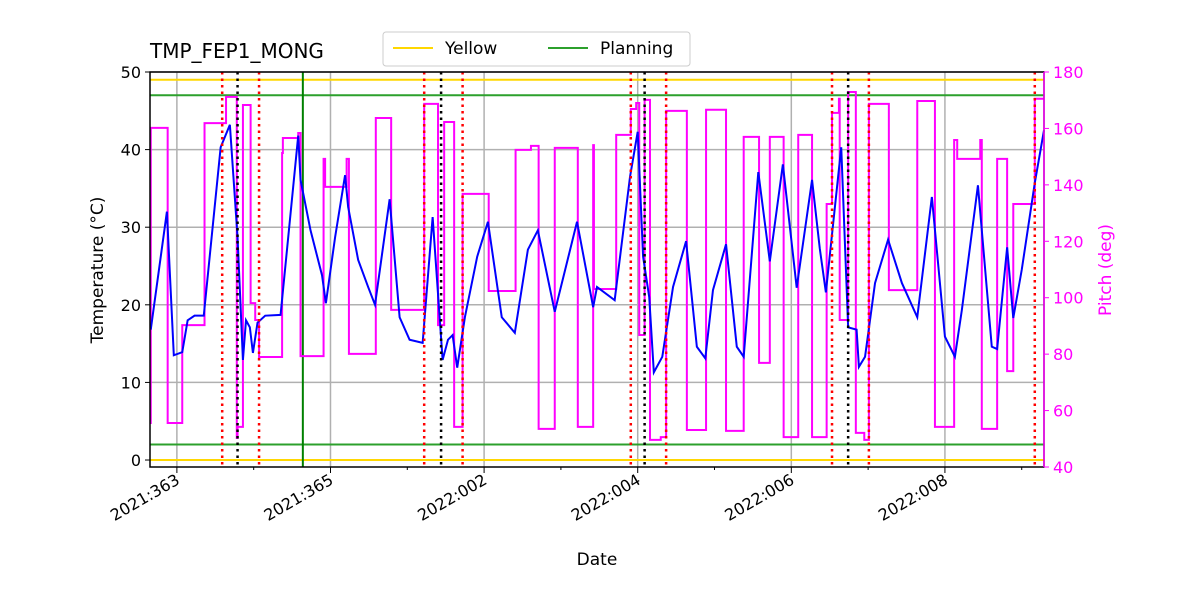 The image size is (1200, 604). I want to click on y-right-tick-label: 80, so click(1063, 354).